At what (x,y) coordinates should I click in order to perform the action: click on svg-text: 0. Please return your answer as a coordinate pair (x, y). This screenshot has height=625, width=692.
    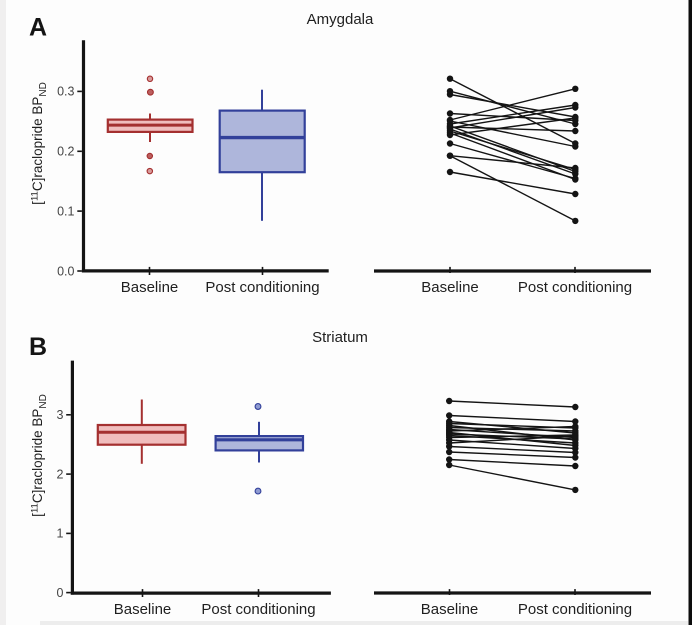
    Looking at the image, I should click on (60, 593).